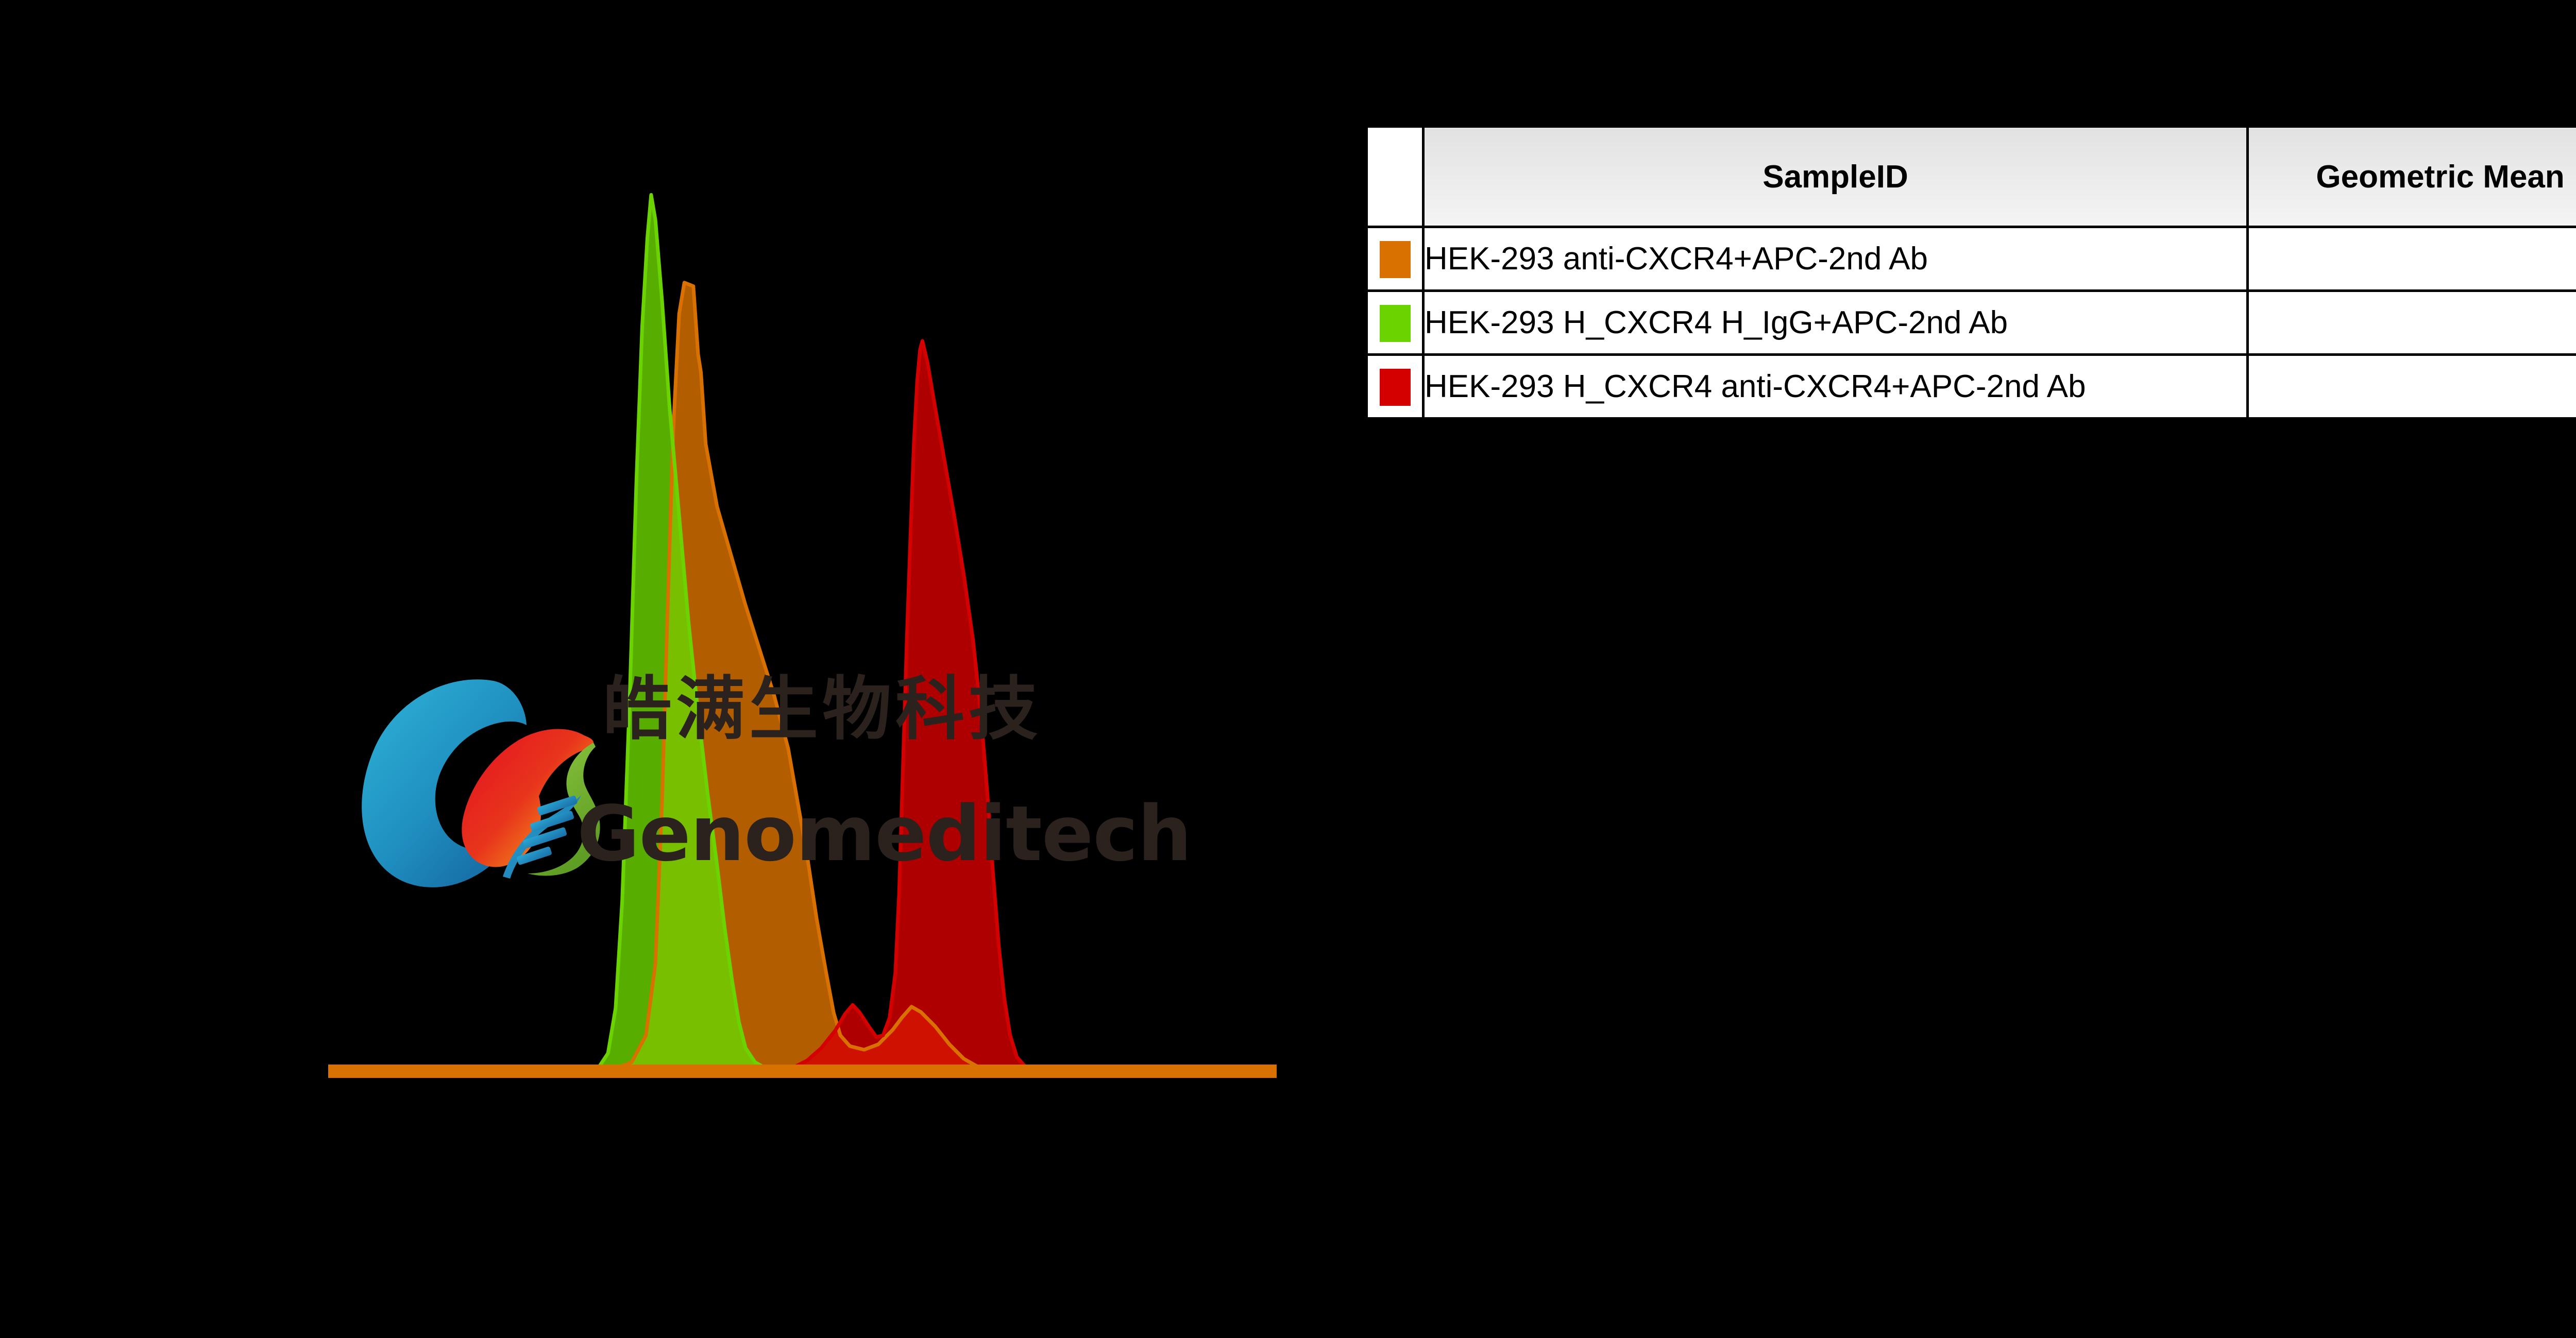  I want to click on table-row: HEK-293 H_CXCR4 H_IgG+APC-2nd Ab 2458, so click(1970, 322).